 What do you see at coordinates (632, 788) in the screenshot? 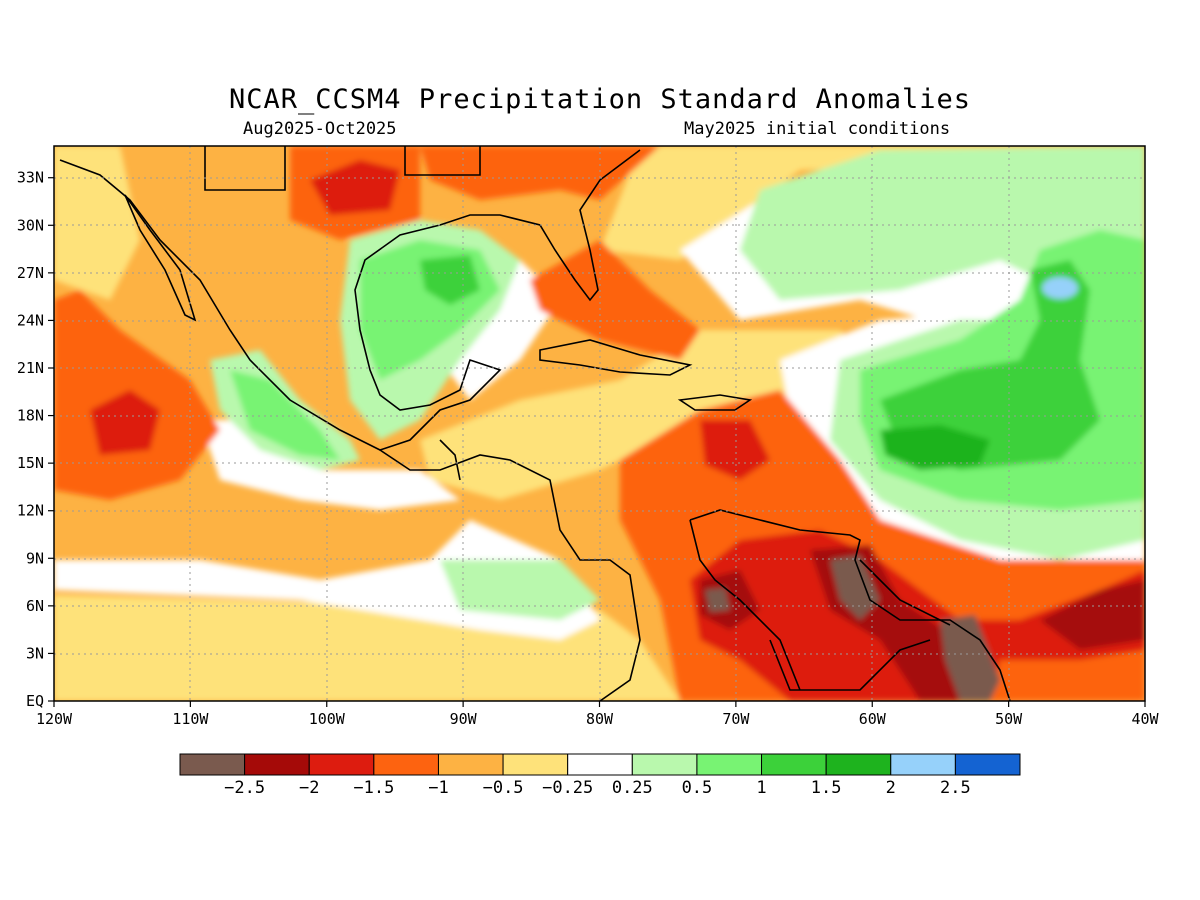
I see `colorbar-label: 0.25` at bounding box center [632, 788].